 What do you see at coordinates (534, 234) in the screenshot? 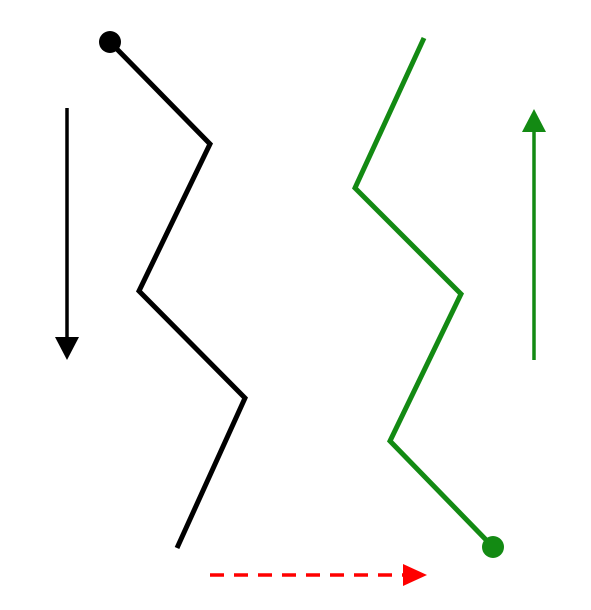
I see `green-up-arrow` at bounding box center [534, 234].